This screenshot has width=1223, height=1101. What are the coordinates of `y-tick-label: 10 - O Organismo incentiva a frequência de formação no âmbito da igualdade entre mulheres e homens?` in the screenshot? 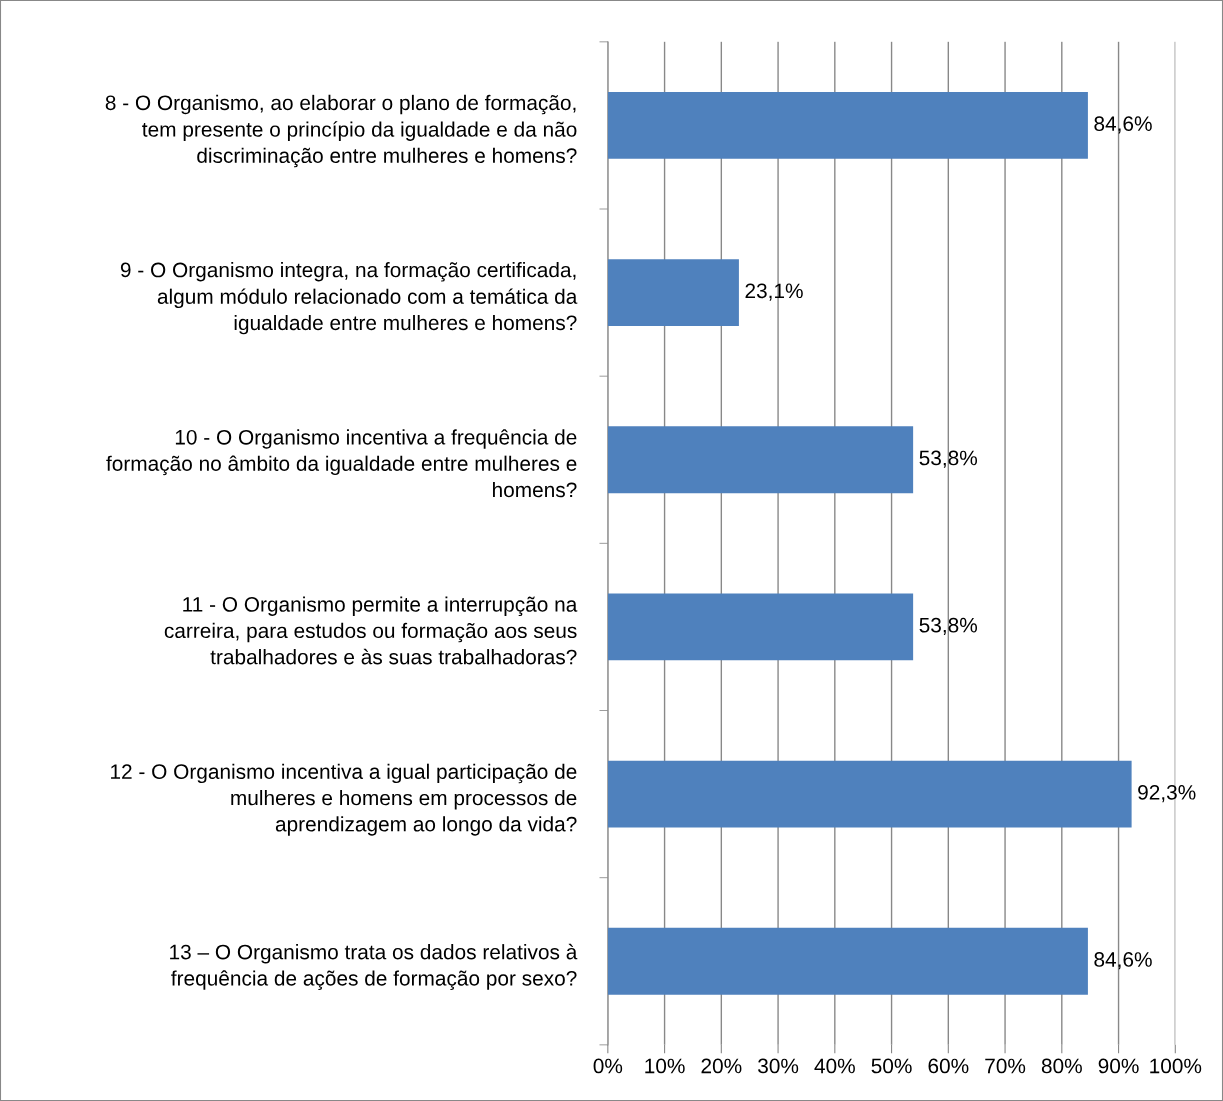 It's located at (341, 463).